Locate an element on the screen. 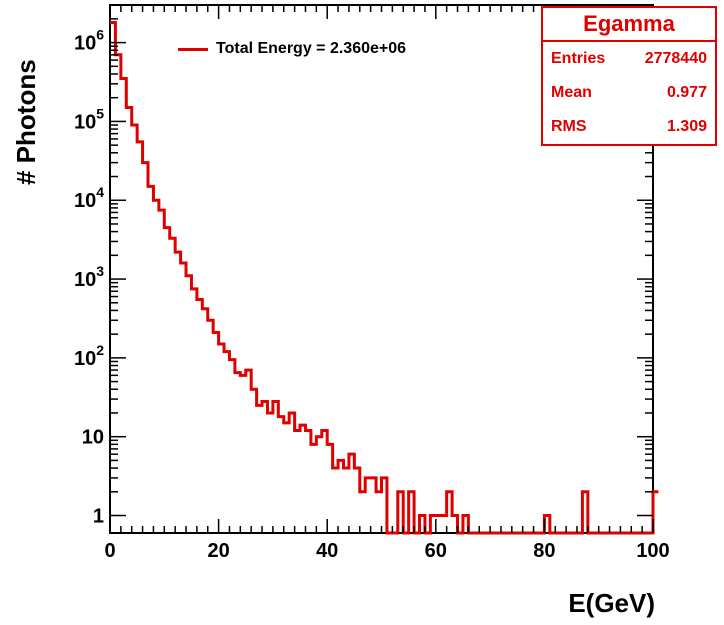  legend-line-swatch is located at coordinates (193, 49).